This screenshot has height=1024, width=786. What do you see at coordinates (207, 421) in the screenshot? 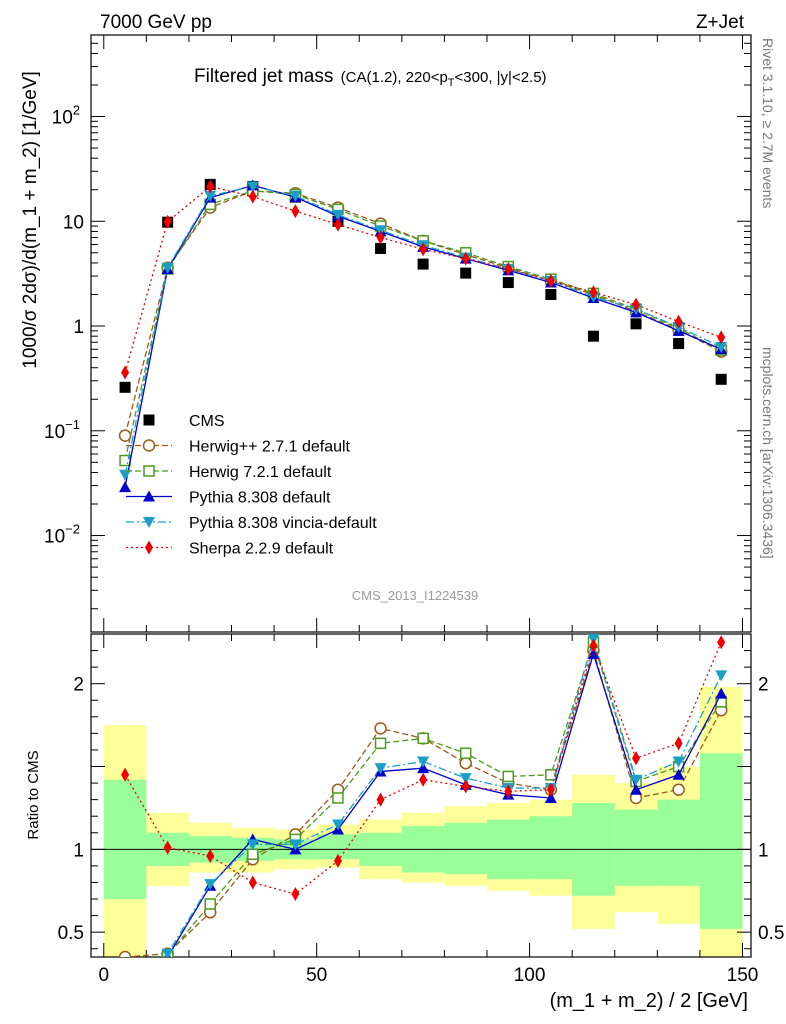
I see `legend-label: CMS` at bounding box center [207, 421].